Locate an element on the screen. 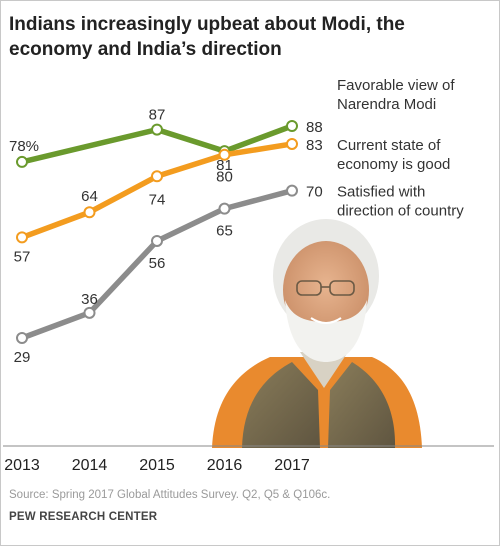  legend-label: Current state of is located at coordinates (389, 145).